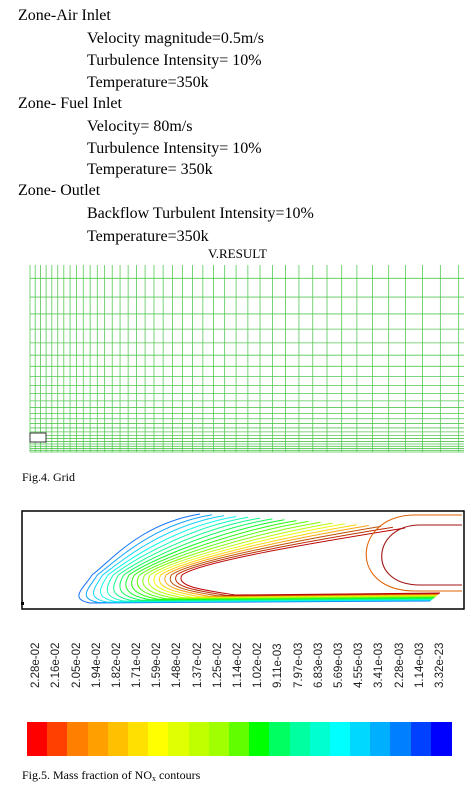 Image resolution: width=475 pixels, height=786 pixels. What do you see at coordinates (177, 665) in the screenshot?
I see `colorbar-label: 1.48e-02` at bounding box center [177, 665].